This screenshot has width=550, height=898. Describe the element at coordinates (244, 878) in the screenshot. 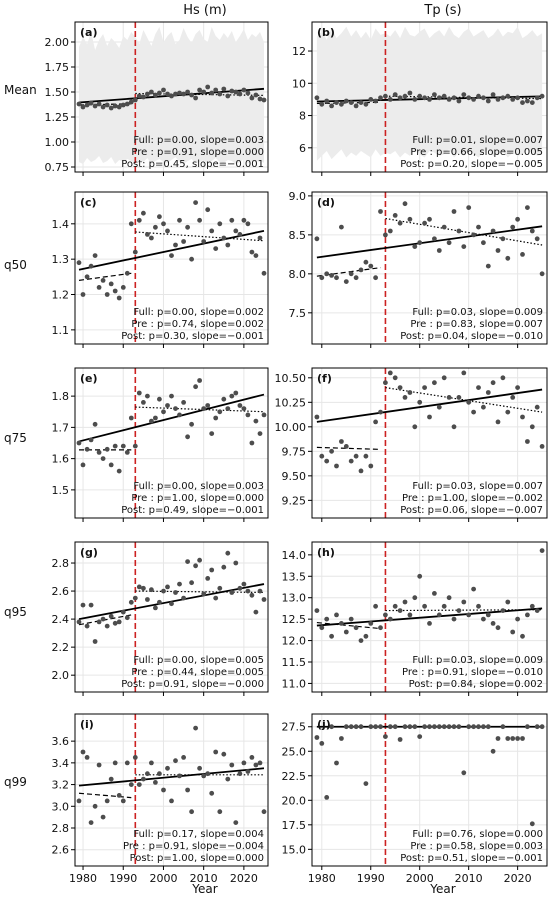

I see `x-tick-label: 2020` at that location.